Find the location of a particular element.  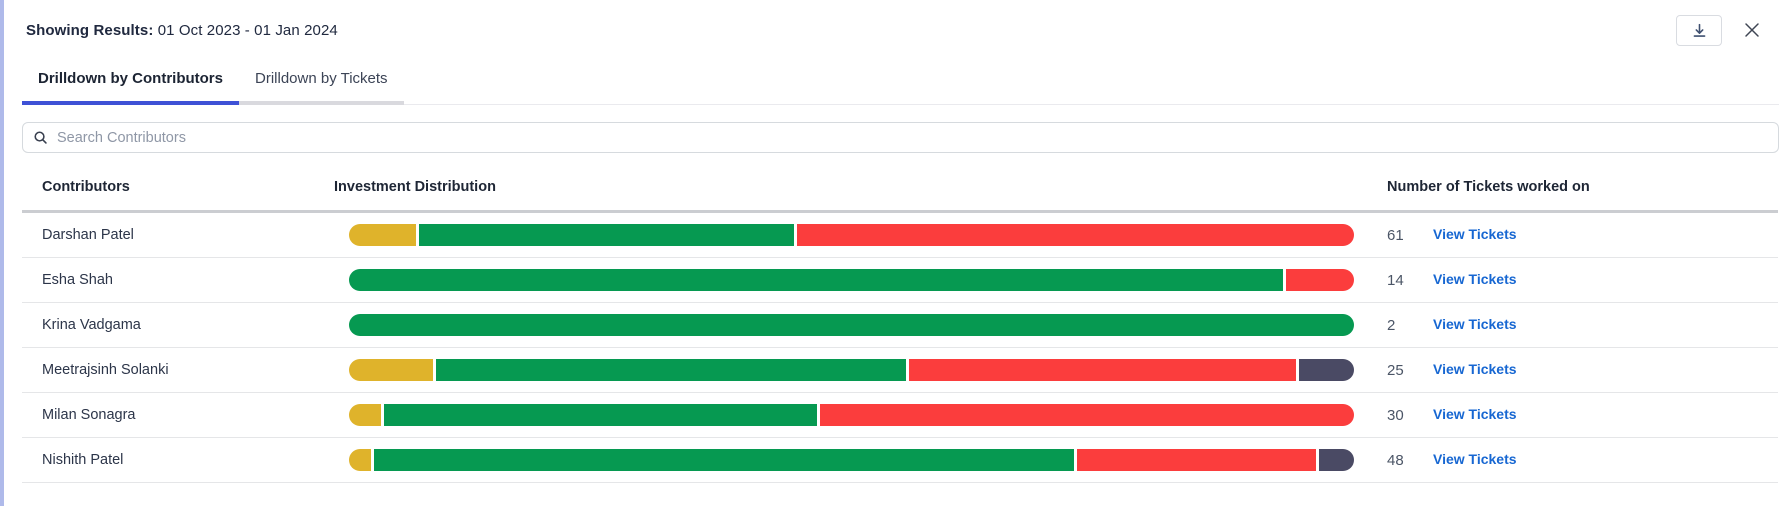

results-label: Showing Results: is located at coordinates (90, 30).